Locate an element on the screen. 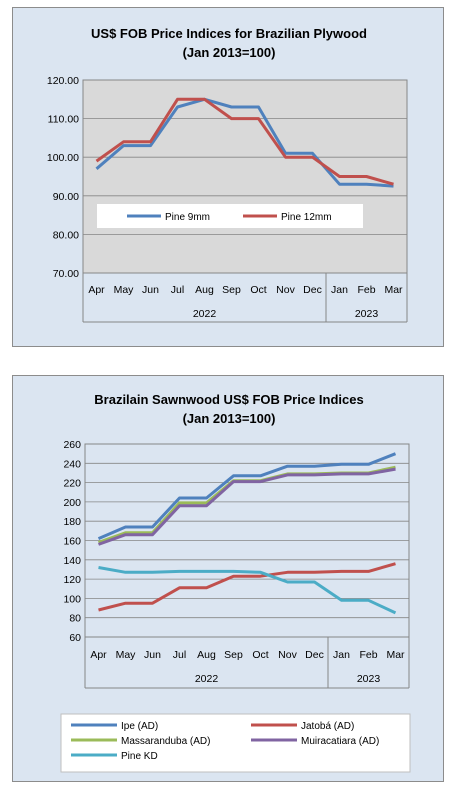 The width and height of the screenshot is (459, 787). plywood-series-pine-12mm is located at coordinates (244, 141).